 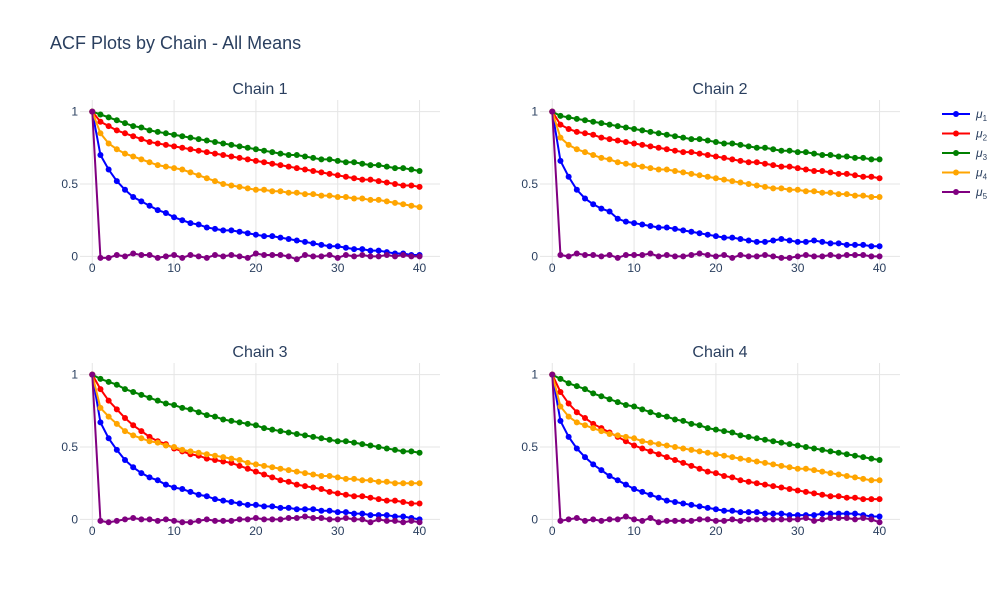 What do you see at coordinates (534, 519) in the screenshot?
I see `y-tick-label: 0` at bounding box center [534, 519].